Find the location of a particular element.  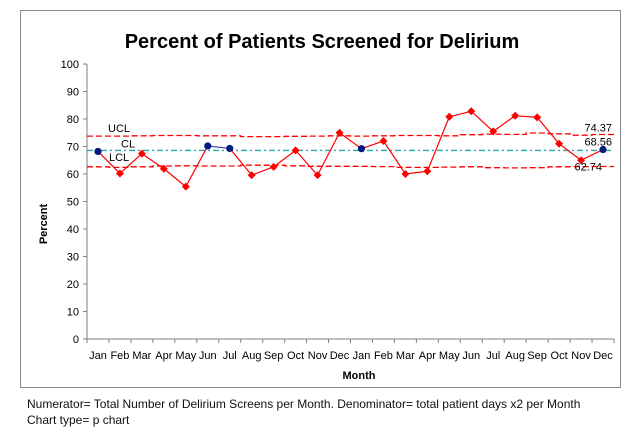

y-tick-label: 40 is located at coordinates (73, 230).